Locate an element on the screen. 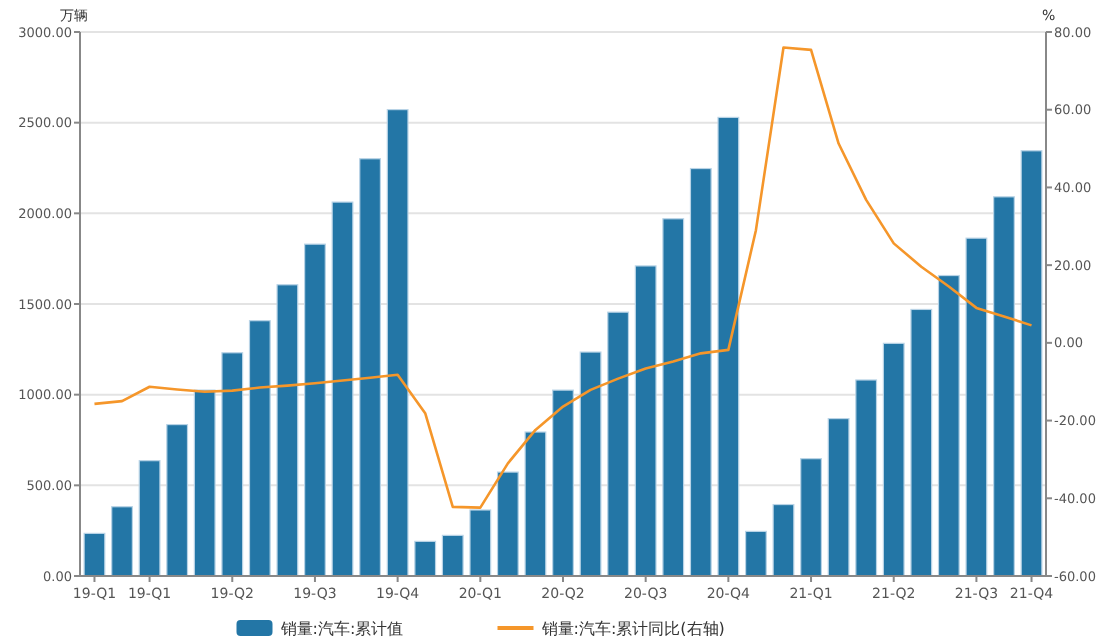 The width and height of the screenshot is (1100, 644). legend-label: 销量:汽车:累计值 is located at coordinates (341, 628).